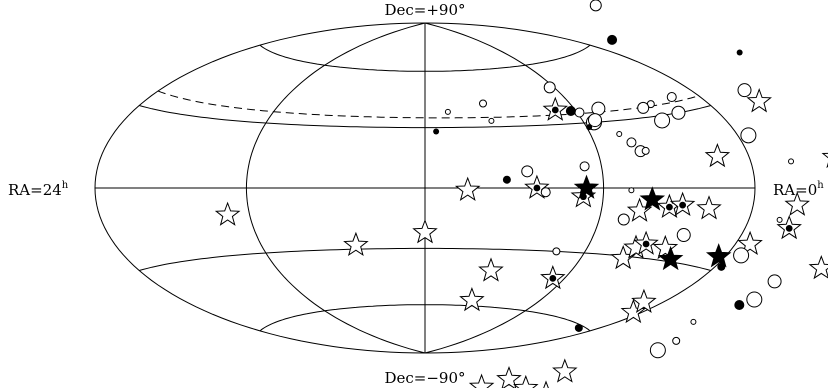 Image resolution: width=828 pixels, height=388 pixels. What do you see at coordinates (38, 189) in the screenshot?
I see `left-ra-label: RA=24h` at bounding box center [38, 189].